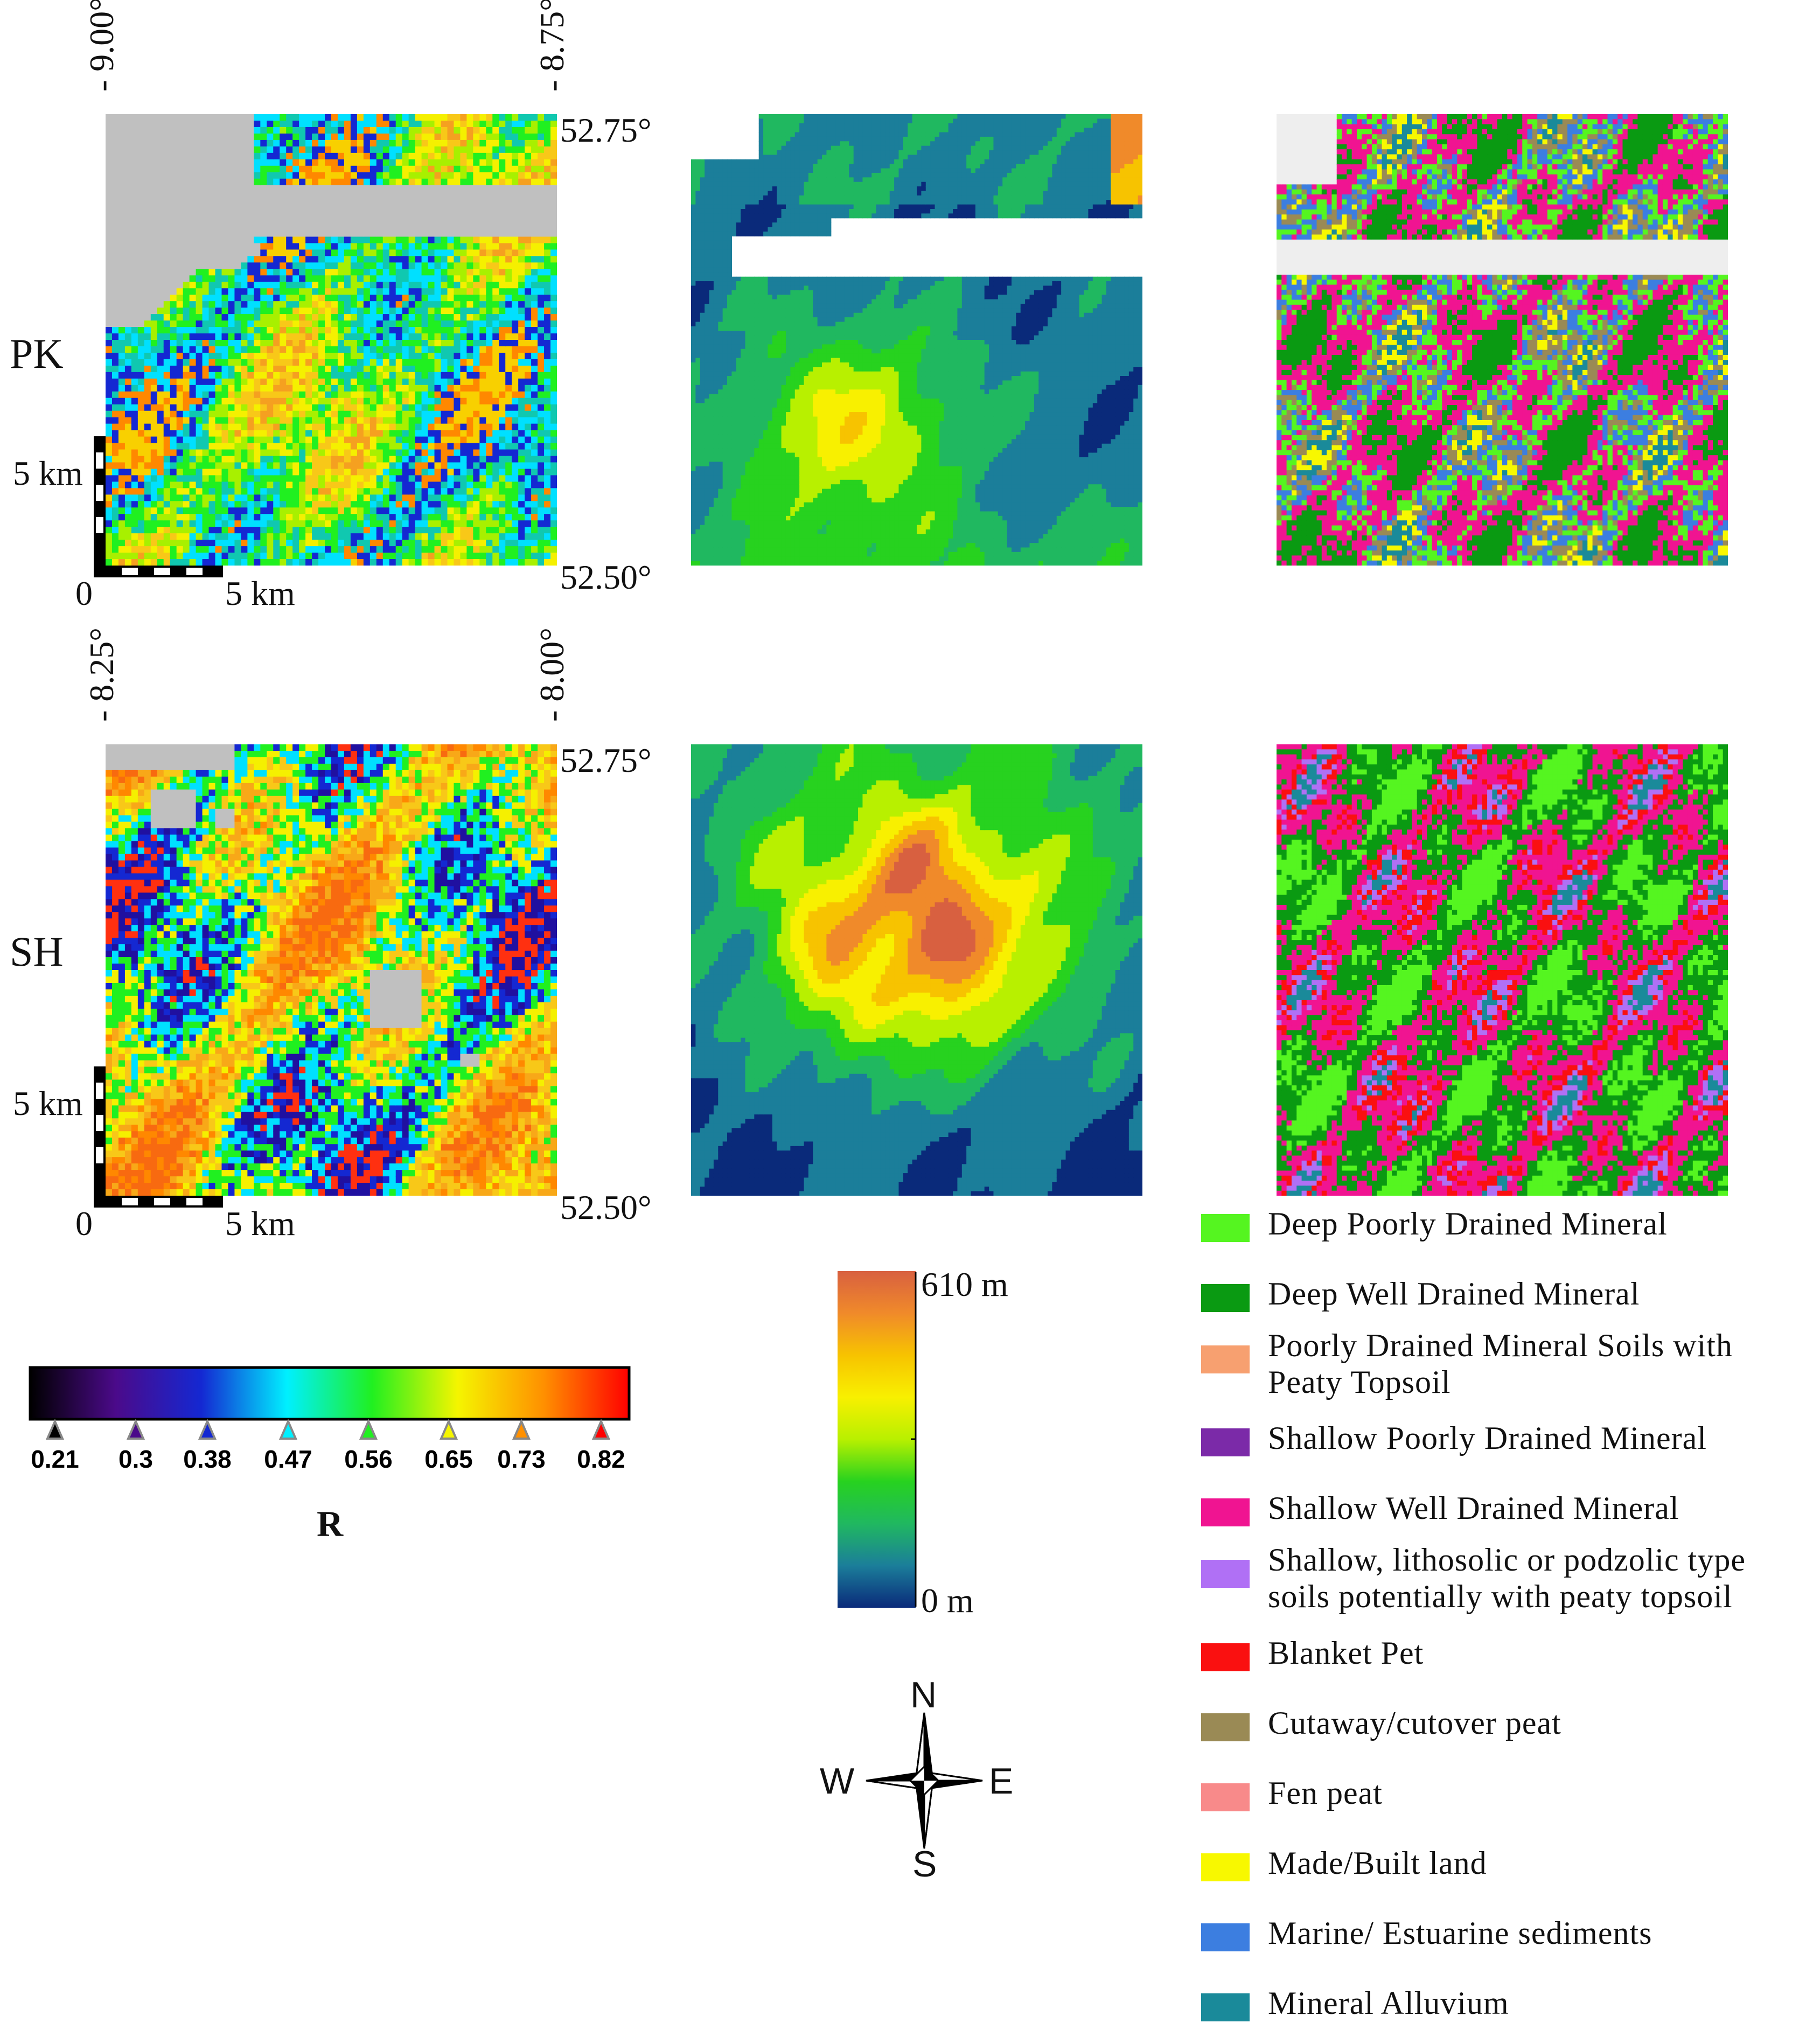  What do you see at coordinates (449, 1459) in the screenshot?
I see `r-colorbar-tick-label: 0.65` at bounding box center [449, 1459].